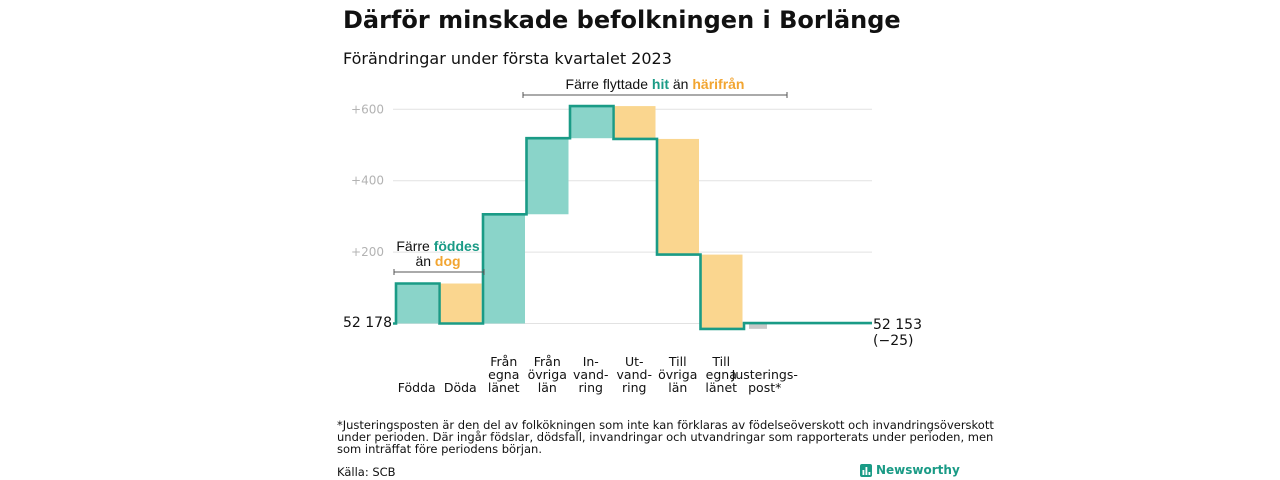 The height and width of the screenshot is (480, 1280). Describe the element at coordinates (448, 261) in the screenshot. I see `deaths-annotation-highlight: dog` at that location.